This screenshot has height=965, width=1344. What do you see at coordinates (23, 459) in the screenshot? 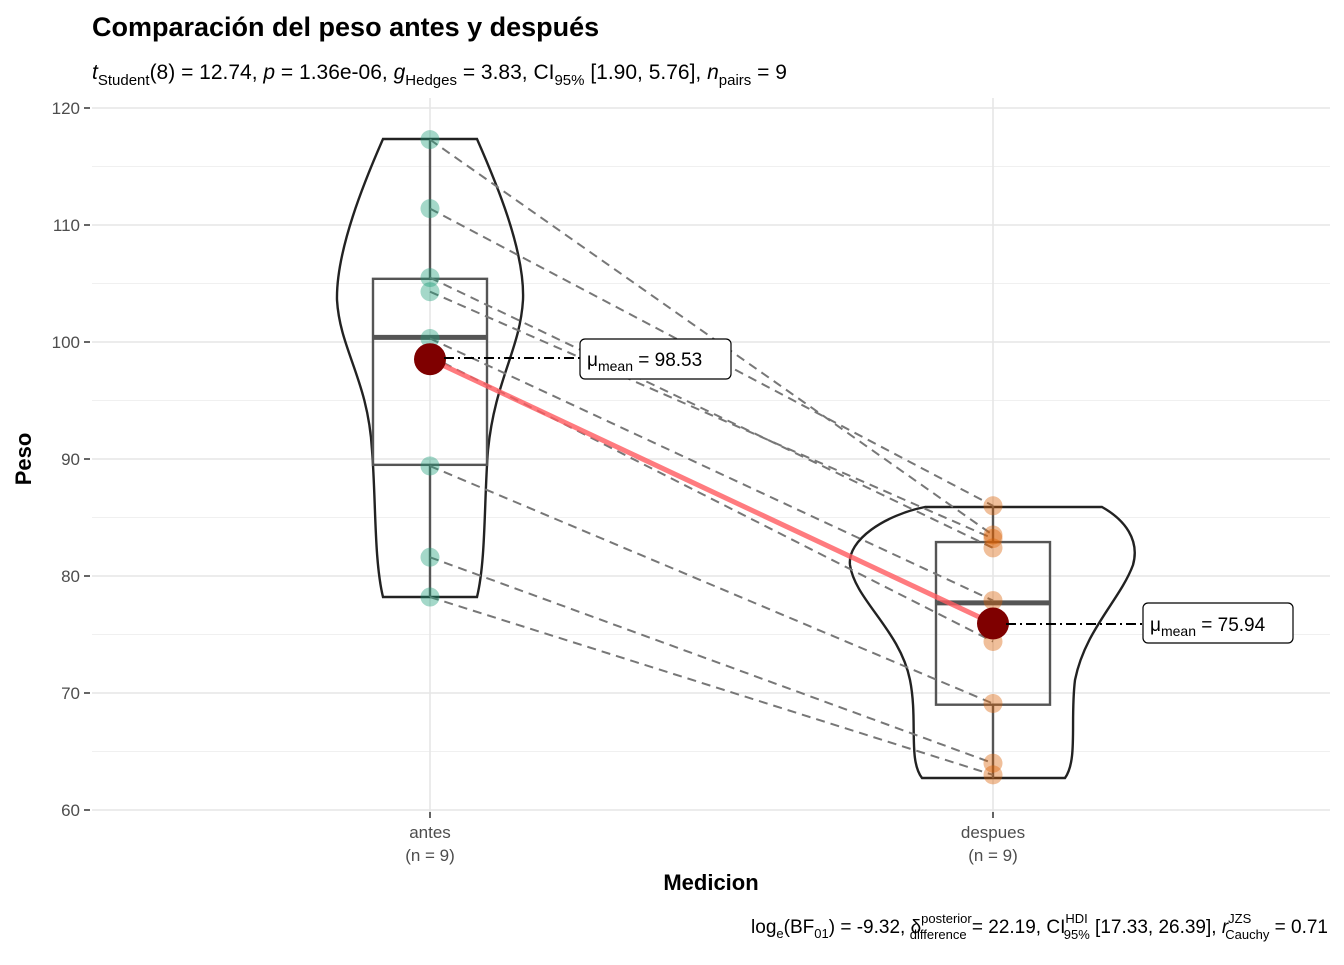
I see `y-axis-label: Peso` at bounding box center [23, 459].